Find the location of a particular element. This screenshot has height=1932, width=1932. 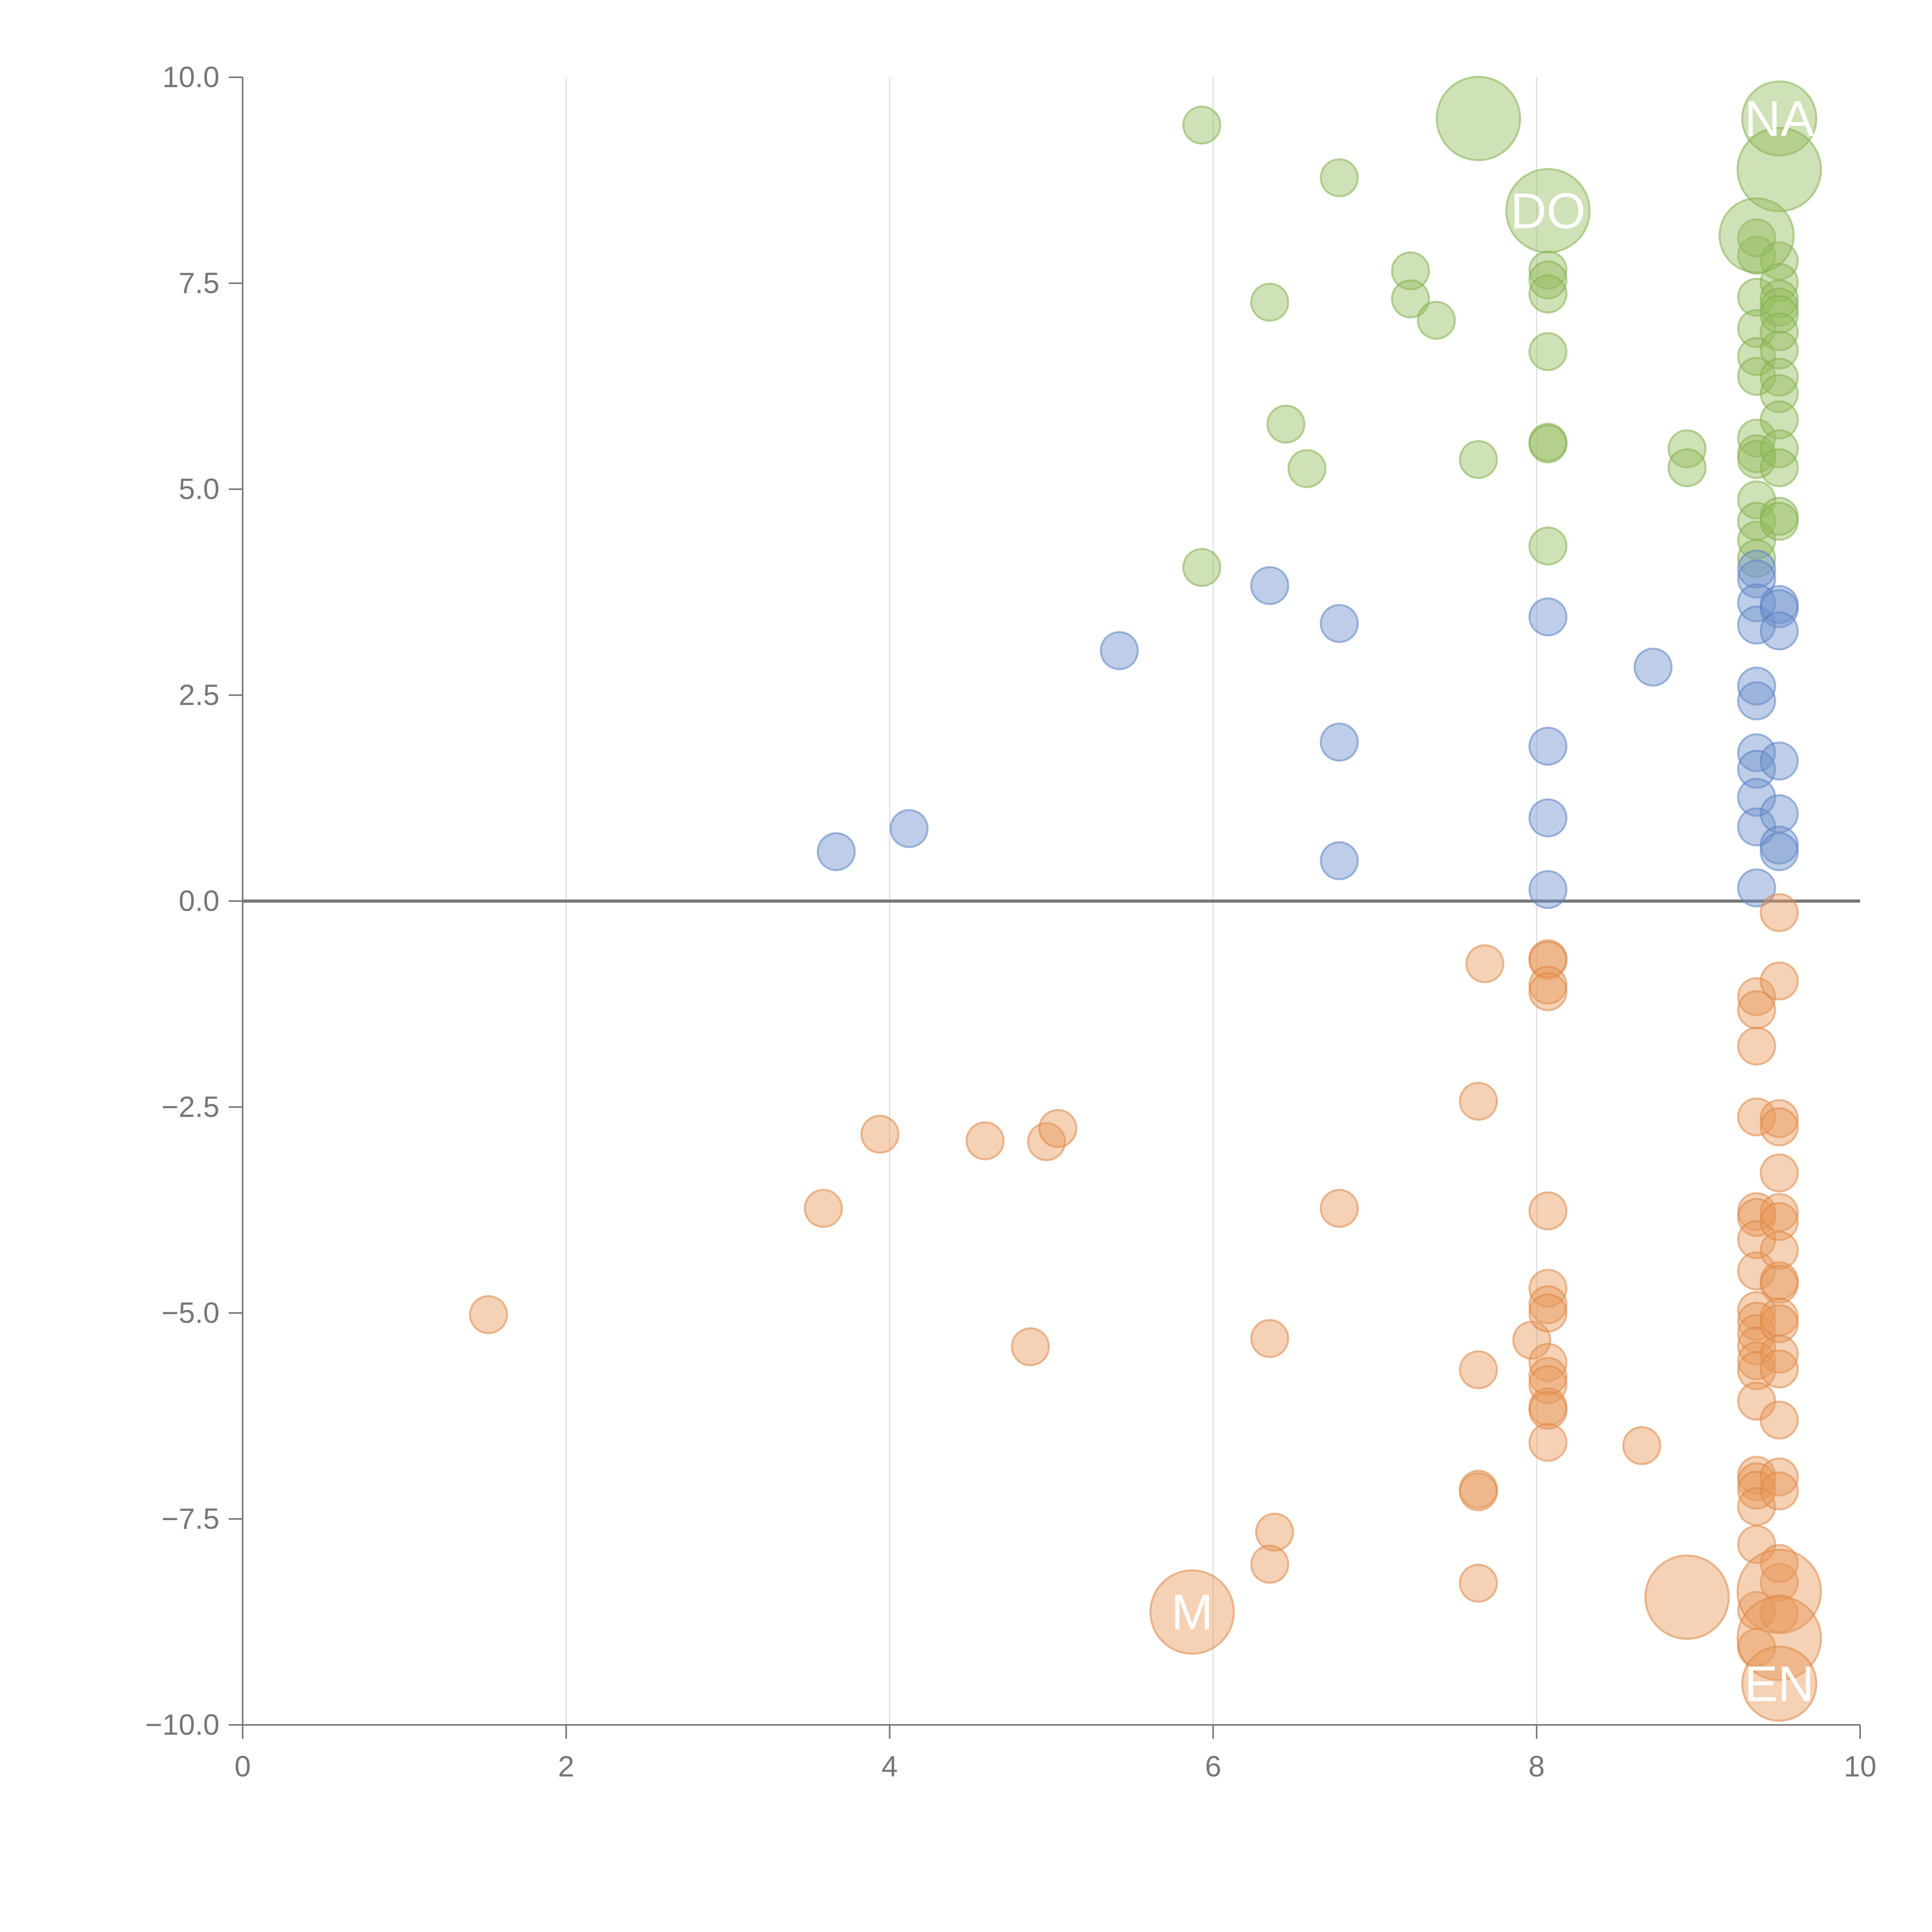

x-tick-label: 0 is located at coordinates (243, 1767).